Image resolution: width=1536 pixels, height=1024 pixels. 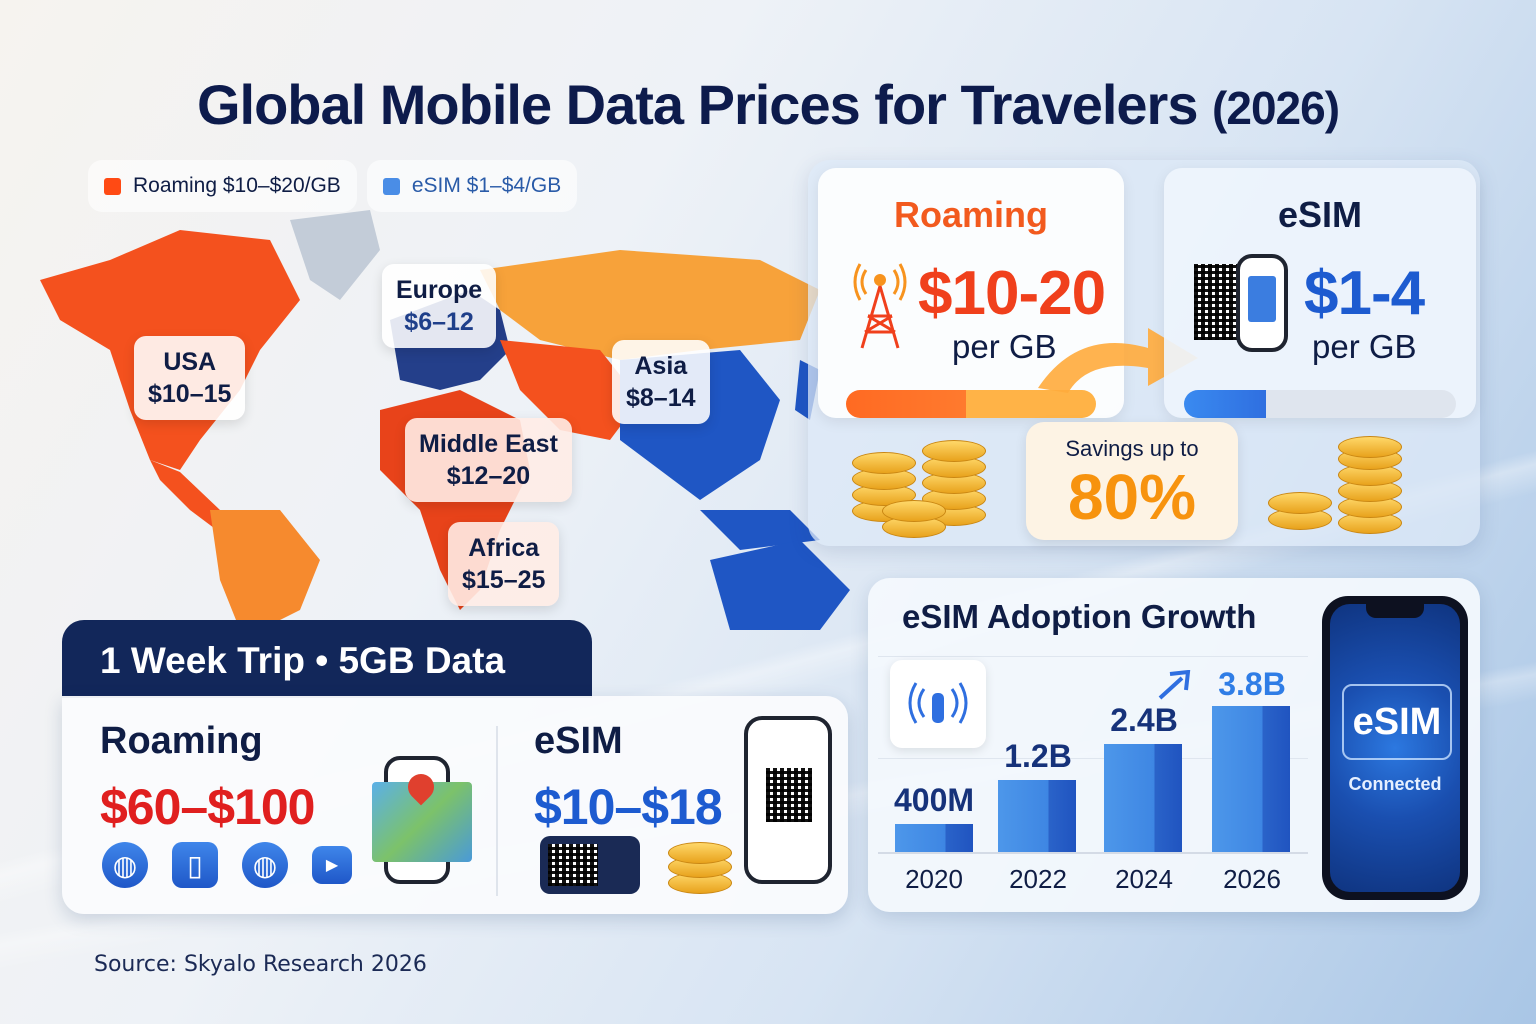 I want to click on trip-roaming-label: Roaming, so click(x=181, y=741).